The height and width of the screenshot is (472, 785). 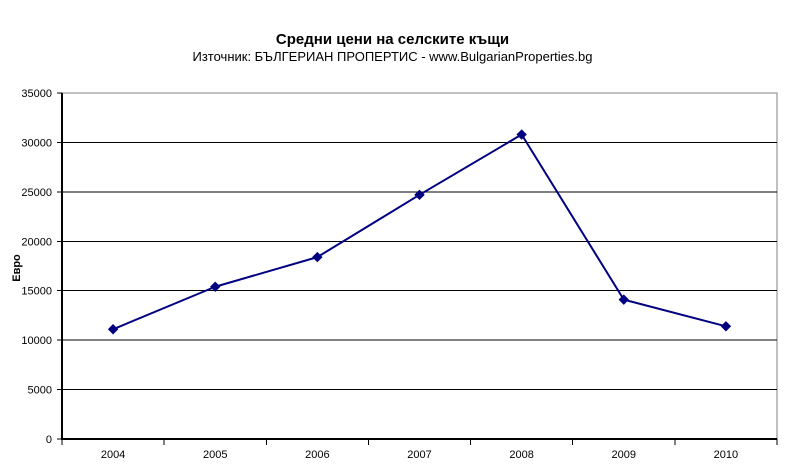 What do you see at coordinates (36, 143) in the screenshot?
I see `y-tick-label: 30000` at bounding box center [36, 143].